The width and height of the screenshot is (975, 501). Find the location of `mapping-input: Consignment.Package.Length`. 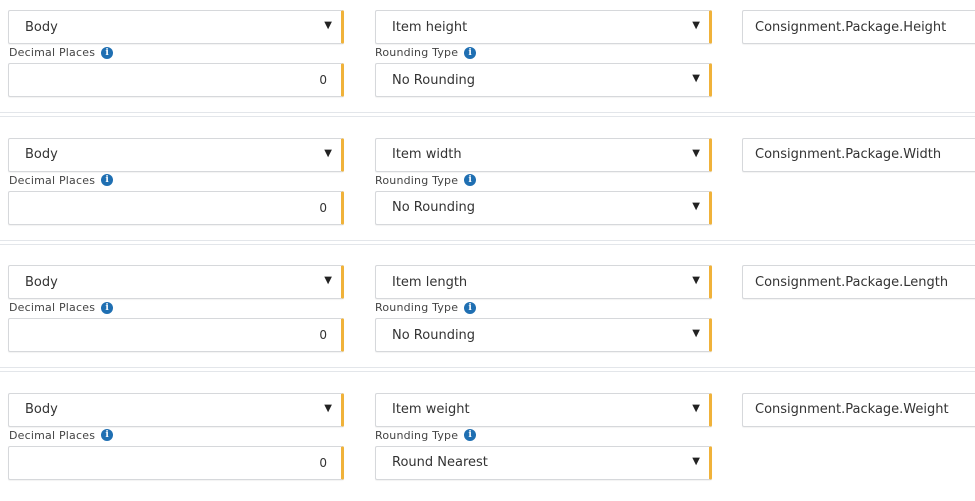

mapping-input: Consignment.Package.Length is located at coordinates (858, 282).